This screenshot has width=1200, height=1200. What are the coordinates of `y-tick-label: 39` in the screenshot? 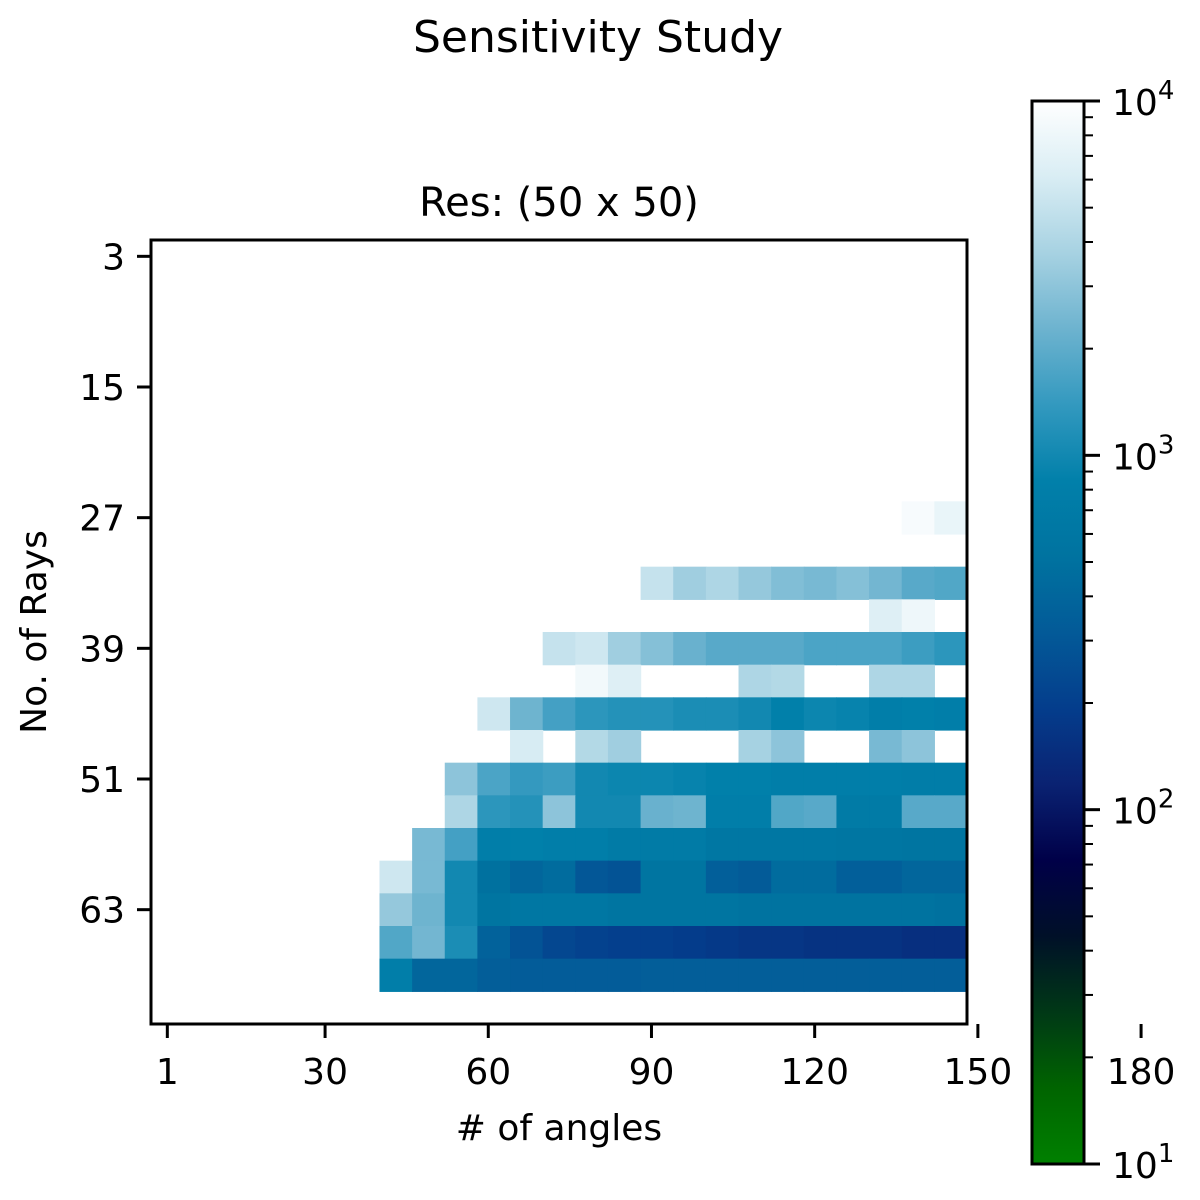 It's located at (102, 649).